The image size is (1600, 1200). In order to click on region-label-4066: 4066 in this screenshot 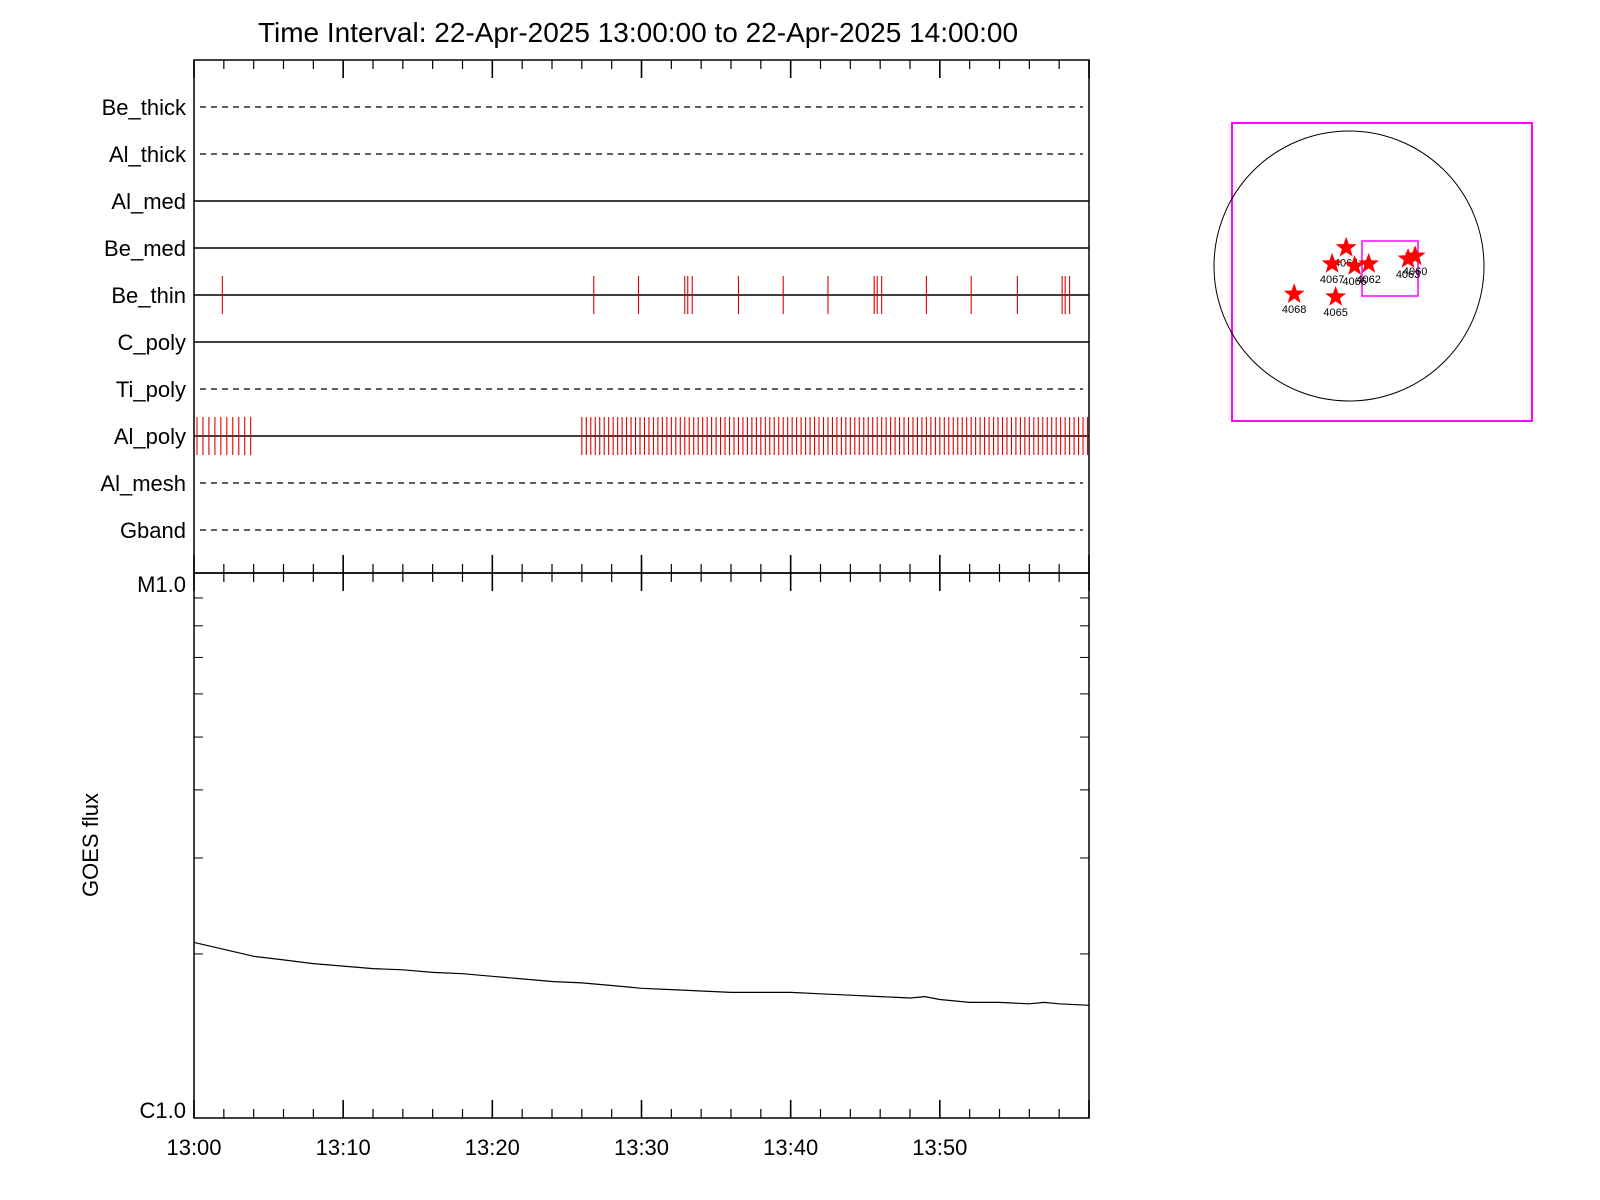, I will do `click(1354, 282)`.